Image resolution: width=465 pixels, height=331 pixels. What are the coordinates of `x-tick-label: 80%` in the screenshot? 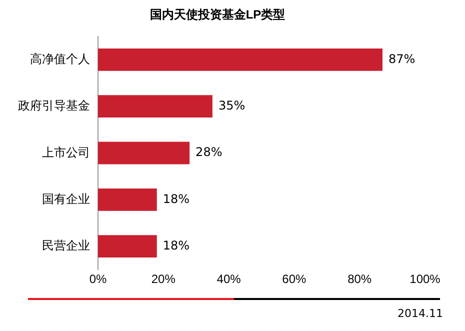 It's located at (360, 279).